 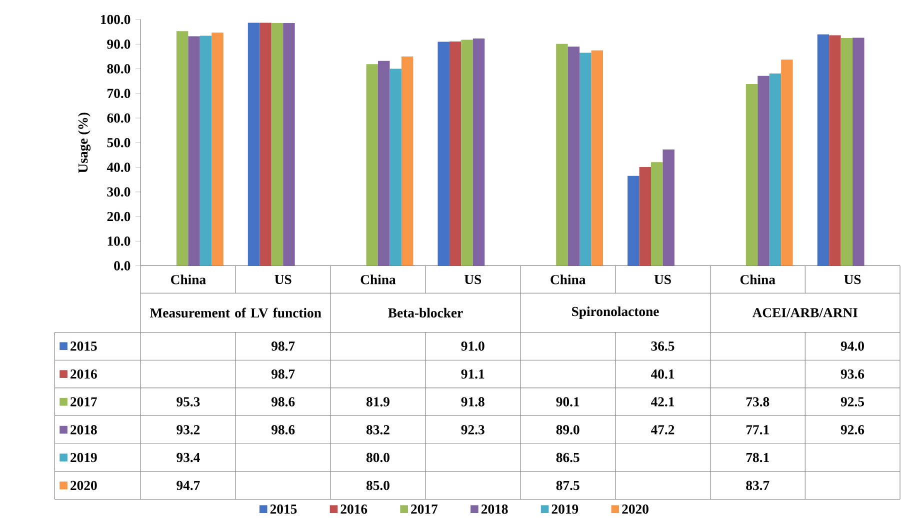 What do you see at coordinates (378, 485) in the screenshot?
I see `data-label: 85.0` at bounding box center [378, 485].